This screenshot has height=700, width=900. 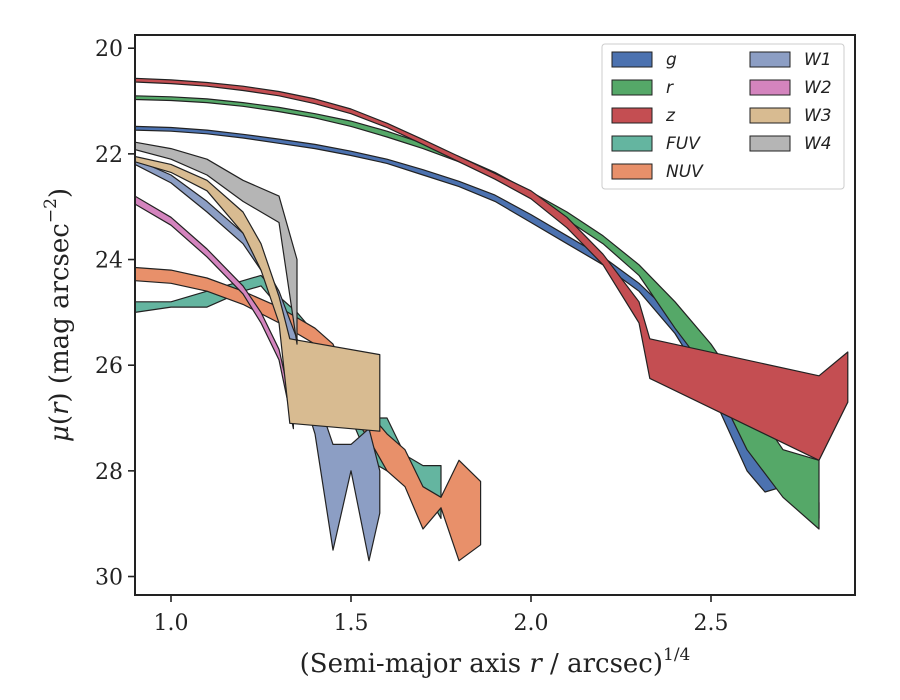 I want to click on legend-label-nuv: NUV, so click(x=685, y=172).